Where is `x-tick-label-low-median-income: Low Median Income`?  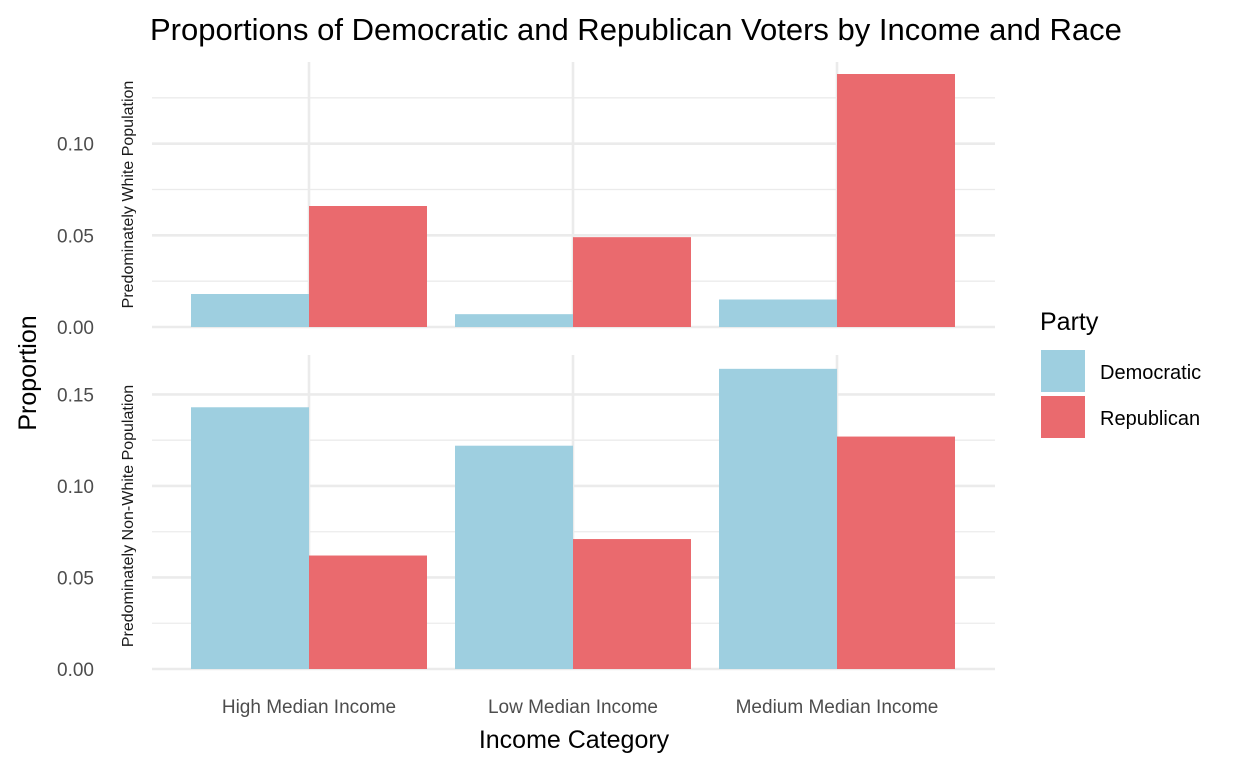 x-tick-label-low-median-income: Low Median Income is located at coordinates (573, 707).